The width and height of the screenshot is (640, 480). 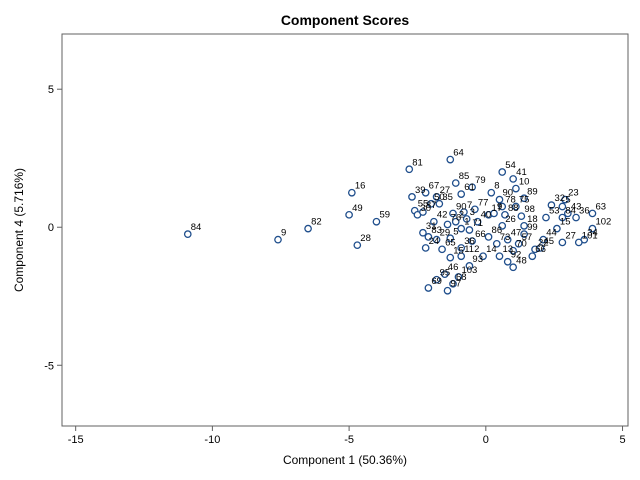 I want to click on point-label: 36, so click(x=584, y=211).